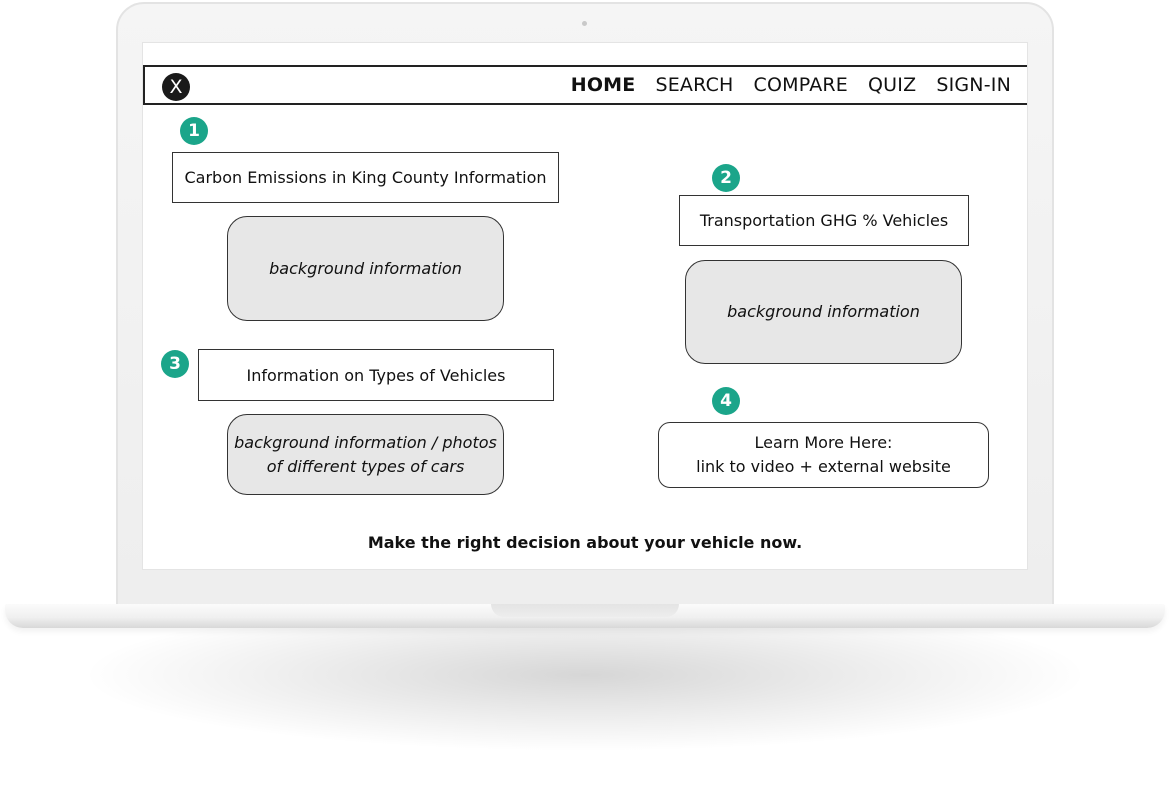  What do you see at coordinates (176, 87) in the screenshot?
I see `logo-icon: X` at bounding box center [176, 87].